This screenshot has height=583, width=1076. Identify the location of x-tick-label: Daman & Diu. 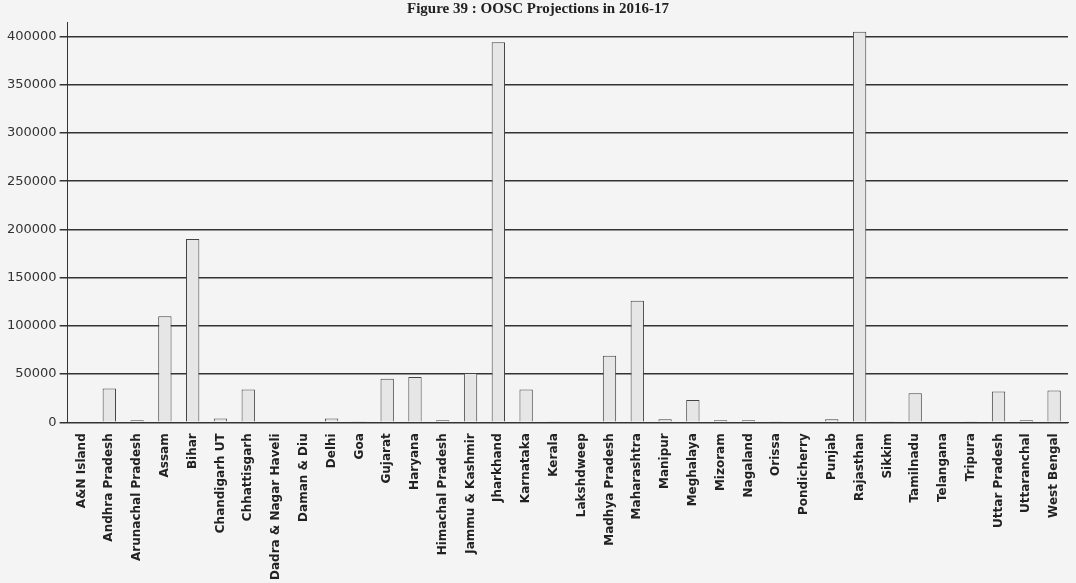
(302, 477).